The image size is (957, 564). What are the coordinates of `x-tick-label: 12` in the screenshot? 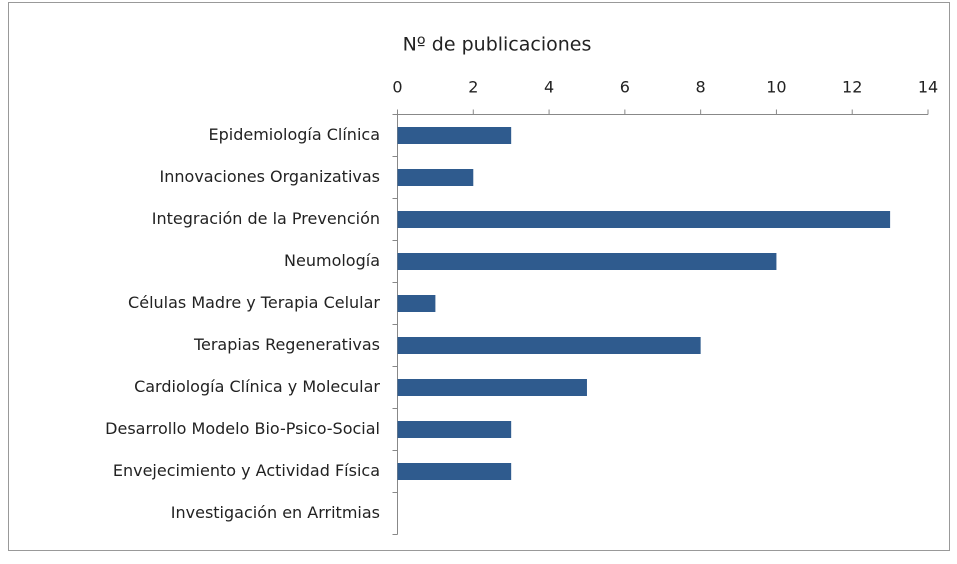 It's located at (852, 87).